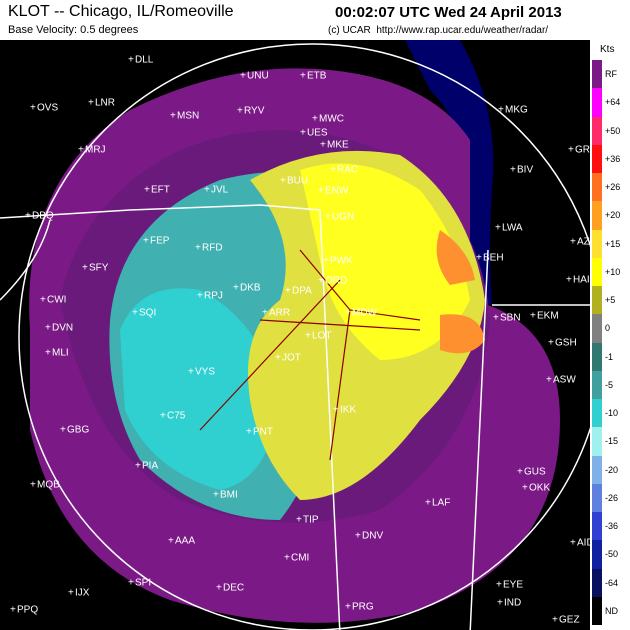 The image size is (630, 630). I want to click on station-label: GUS, so click(535, 472).